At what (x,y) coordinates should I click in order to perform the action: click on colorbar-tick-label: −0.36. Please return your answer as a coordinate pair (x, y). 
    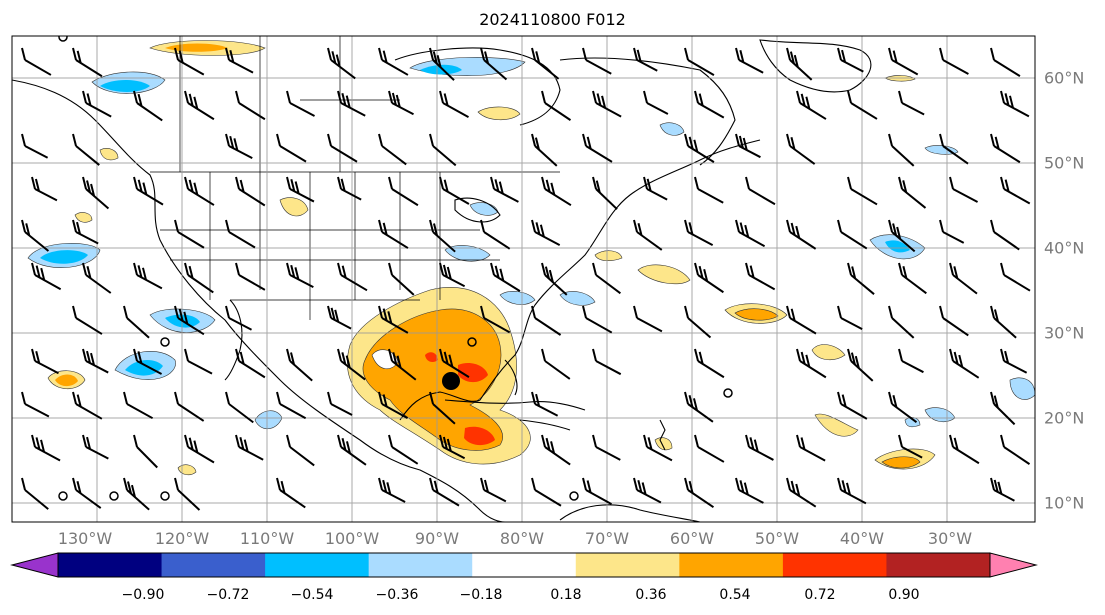
    Looking at the image, I should click on (397, 595).